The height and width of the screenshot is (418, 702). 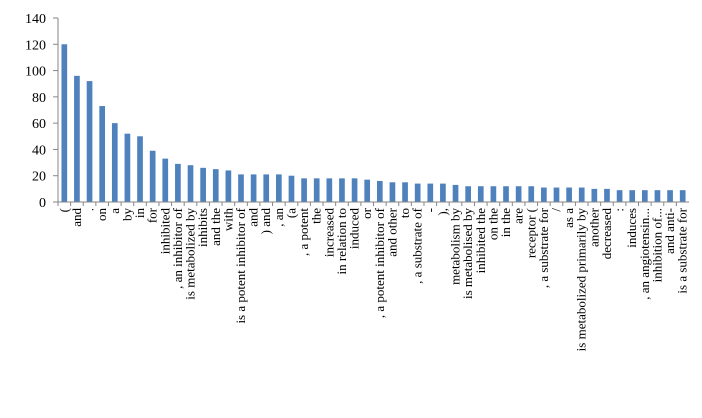 What do you see at coordinates (341, 241) in the screenshot?
I see `x-axis-category-label: in relation to` at bounding box center [341, 241].